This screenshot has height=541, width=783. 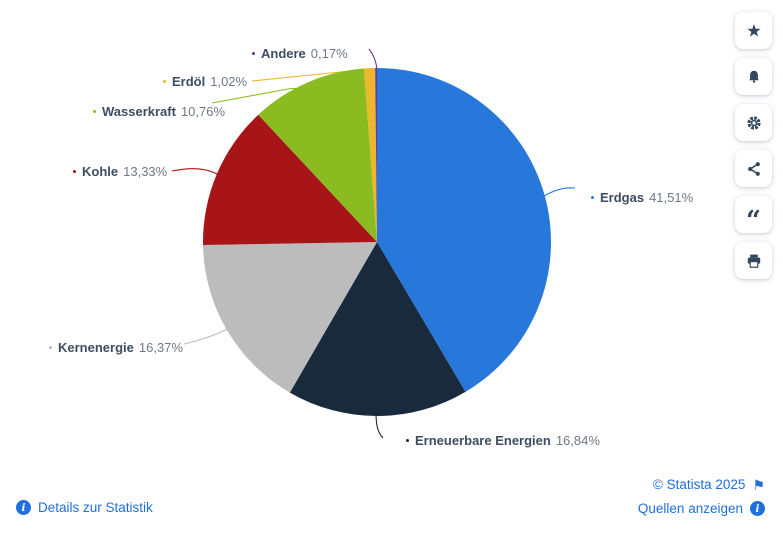 I want to click on slice-value: 41,51%, so click(x=671, y=197).